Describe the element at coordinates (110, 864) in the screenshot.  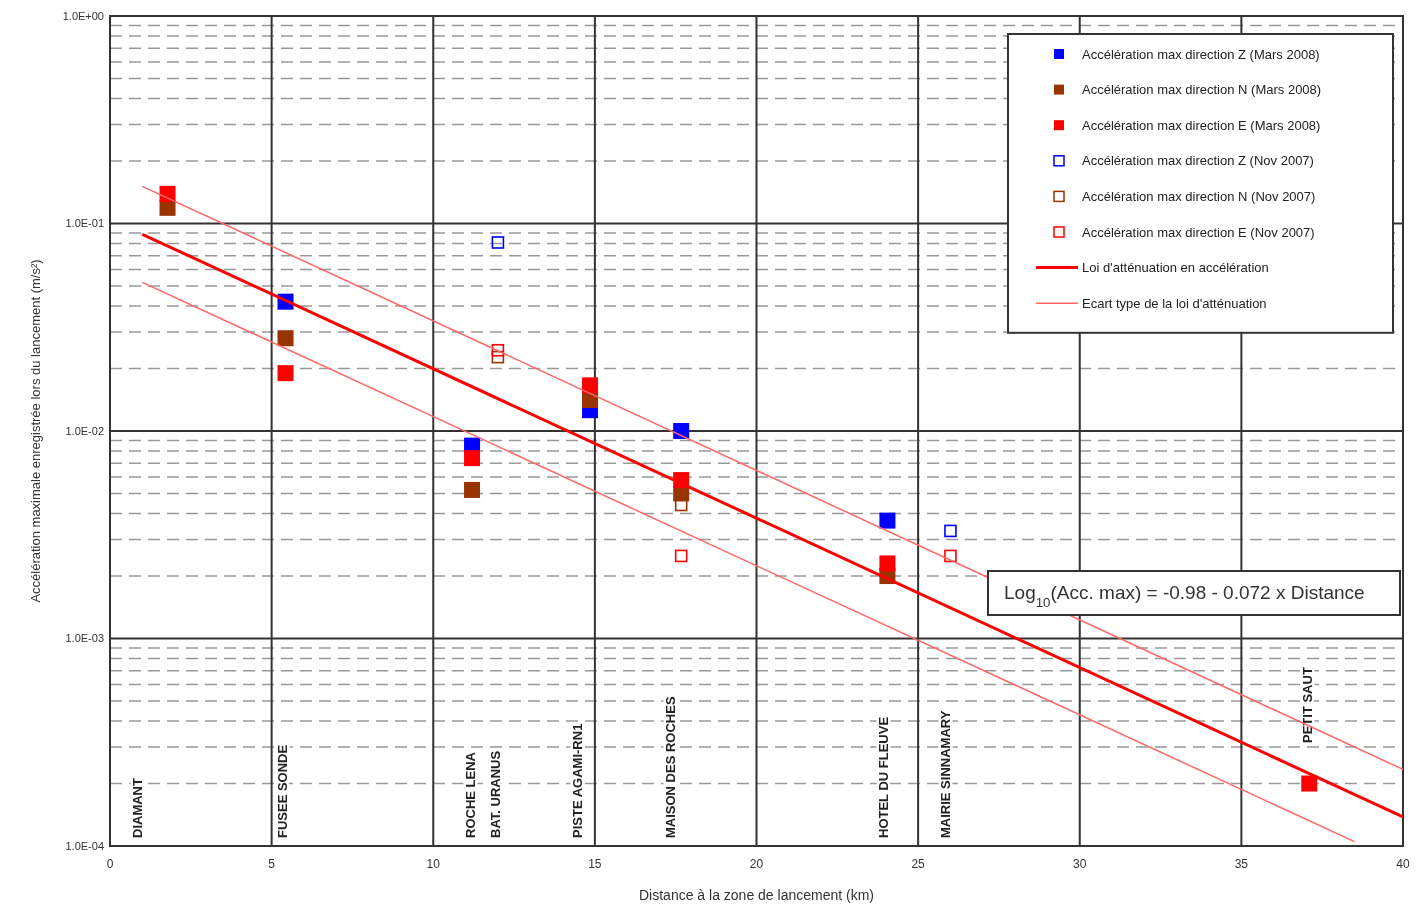
I see `x-tick-label: 0` at that location.